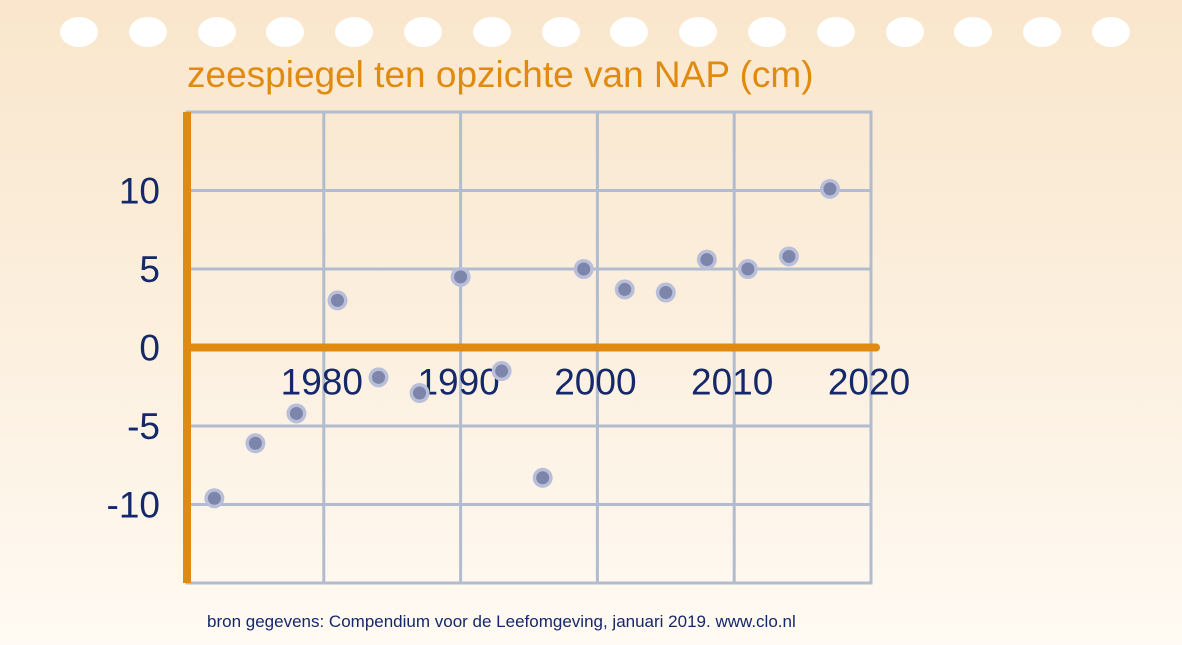  I want to click on x-tick-label: 1980, so click(322, 382).